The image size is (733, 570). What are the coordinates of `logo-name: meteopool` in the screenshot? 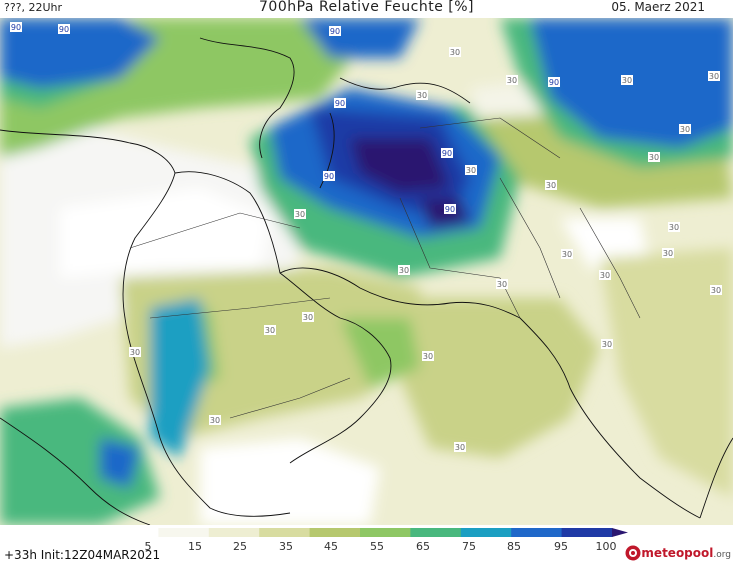 It's located at (677, 553).